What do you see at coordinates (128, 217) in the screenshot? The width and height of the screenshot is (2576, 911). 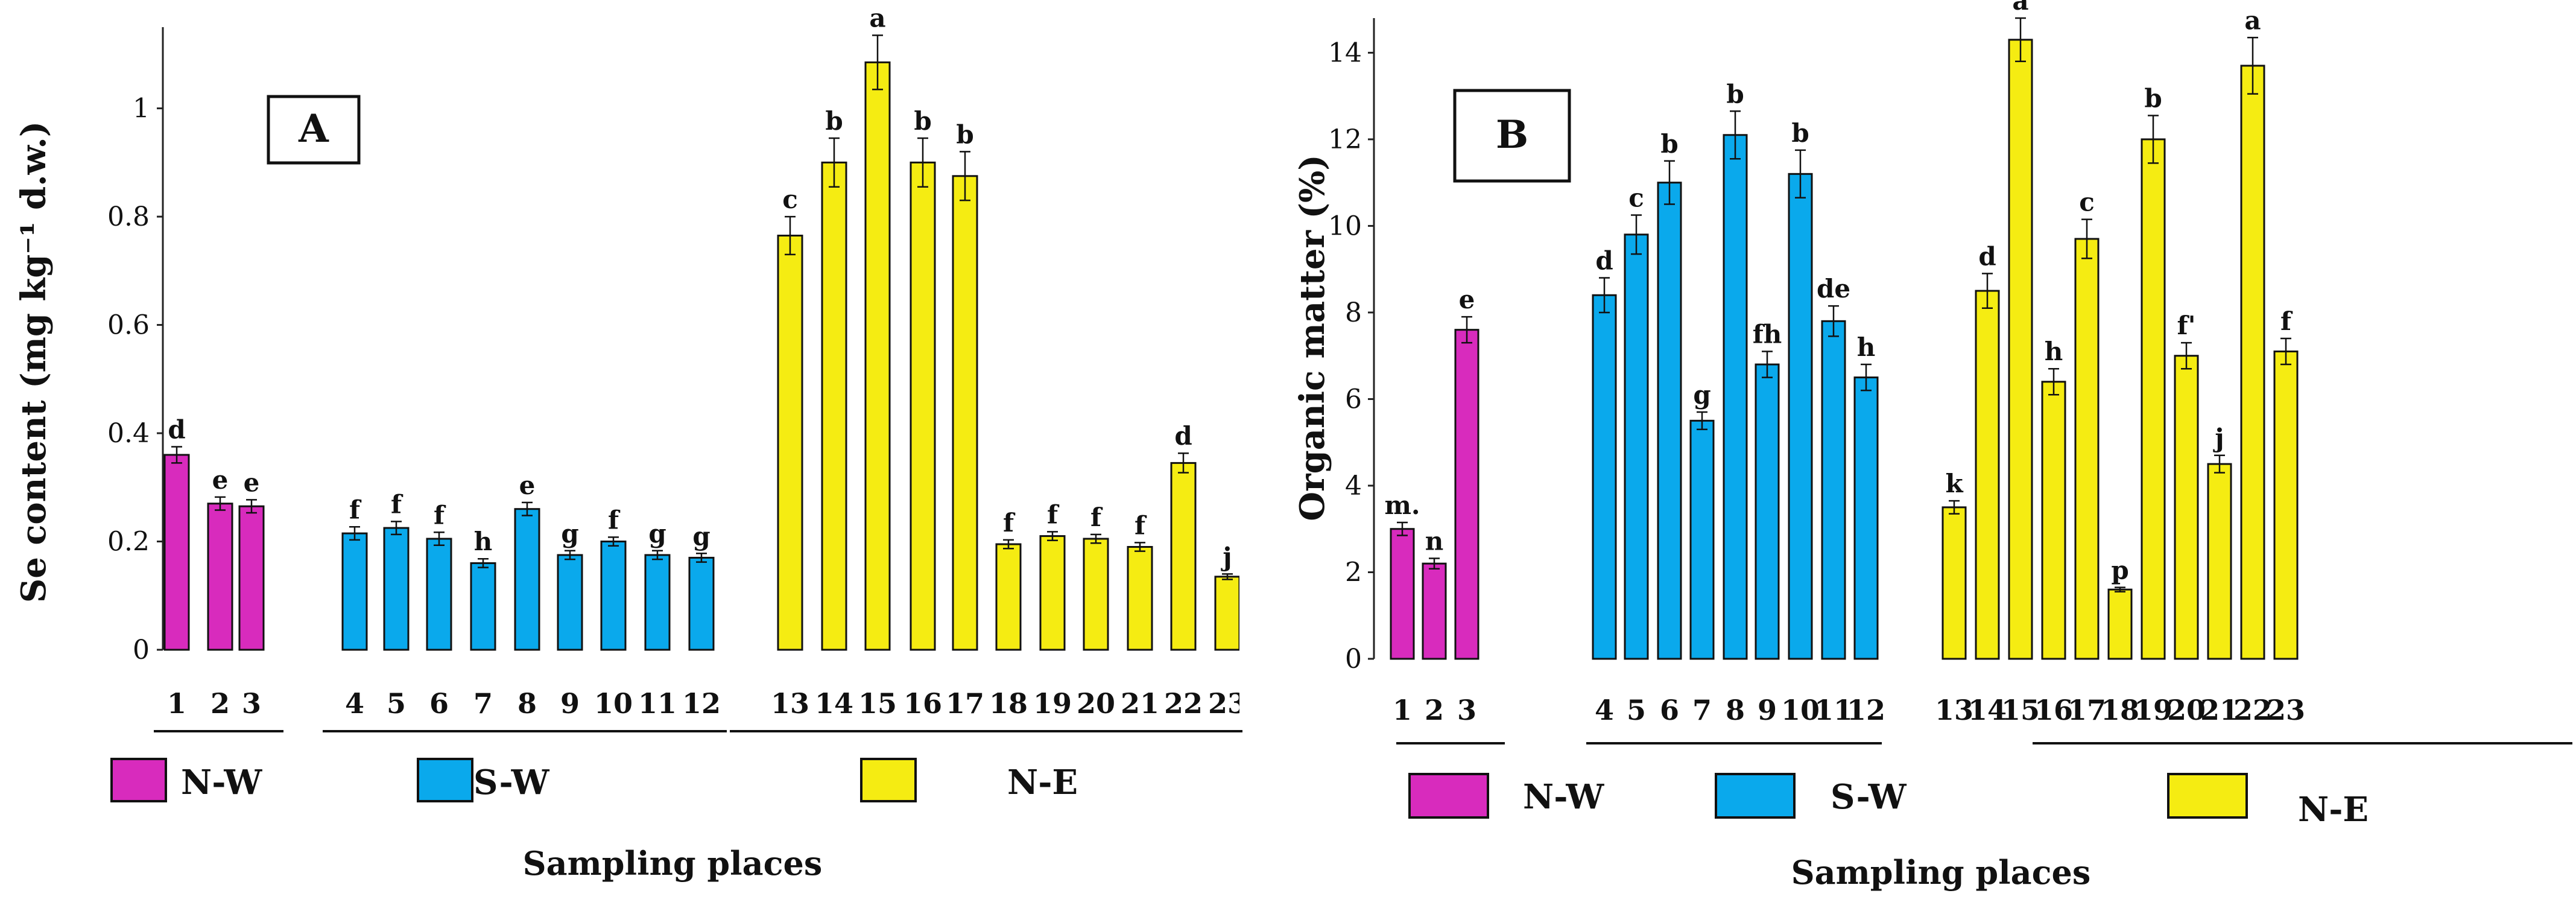 I see `y-tick-label: 0.8` at bounding box center [128, 217].